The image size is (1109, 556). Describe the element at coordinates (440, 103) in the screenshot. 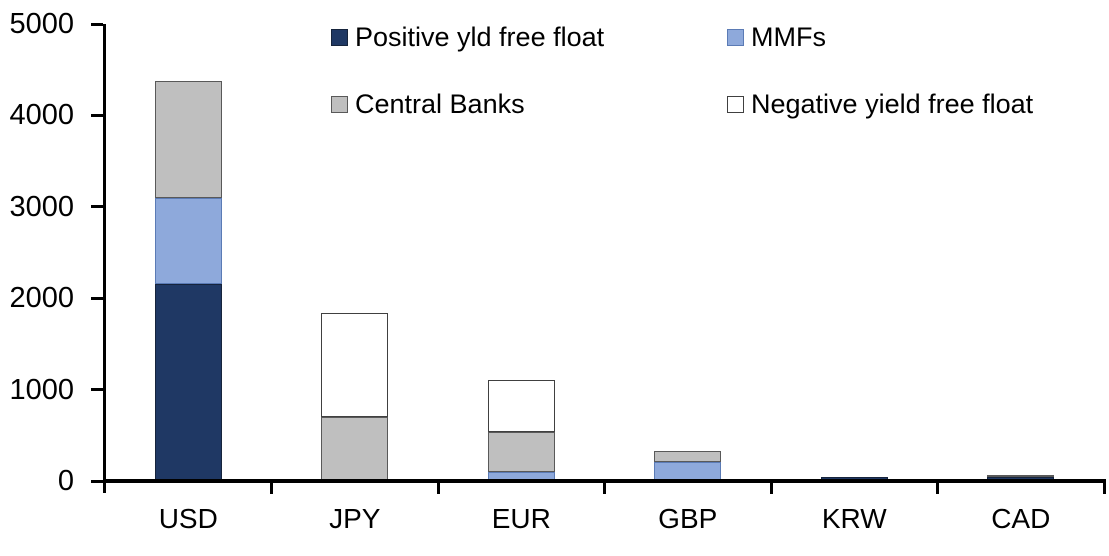

I see `legend-label: Central Banks` at that location.